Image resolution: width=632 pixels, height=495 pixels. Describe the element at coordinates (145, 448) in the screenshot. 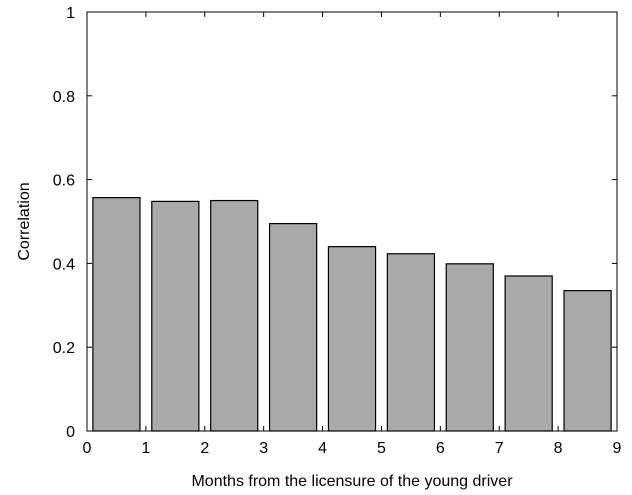

I see `x-tick-label-1: 1` at that location.